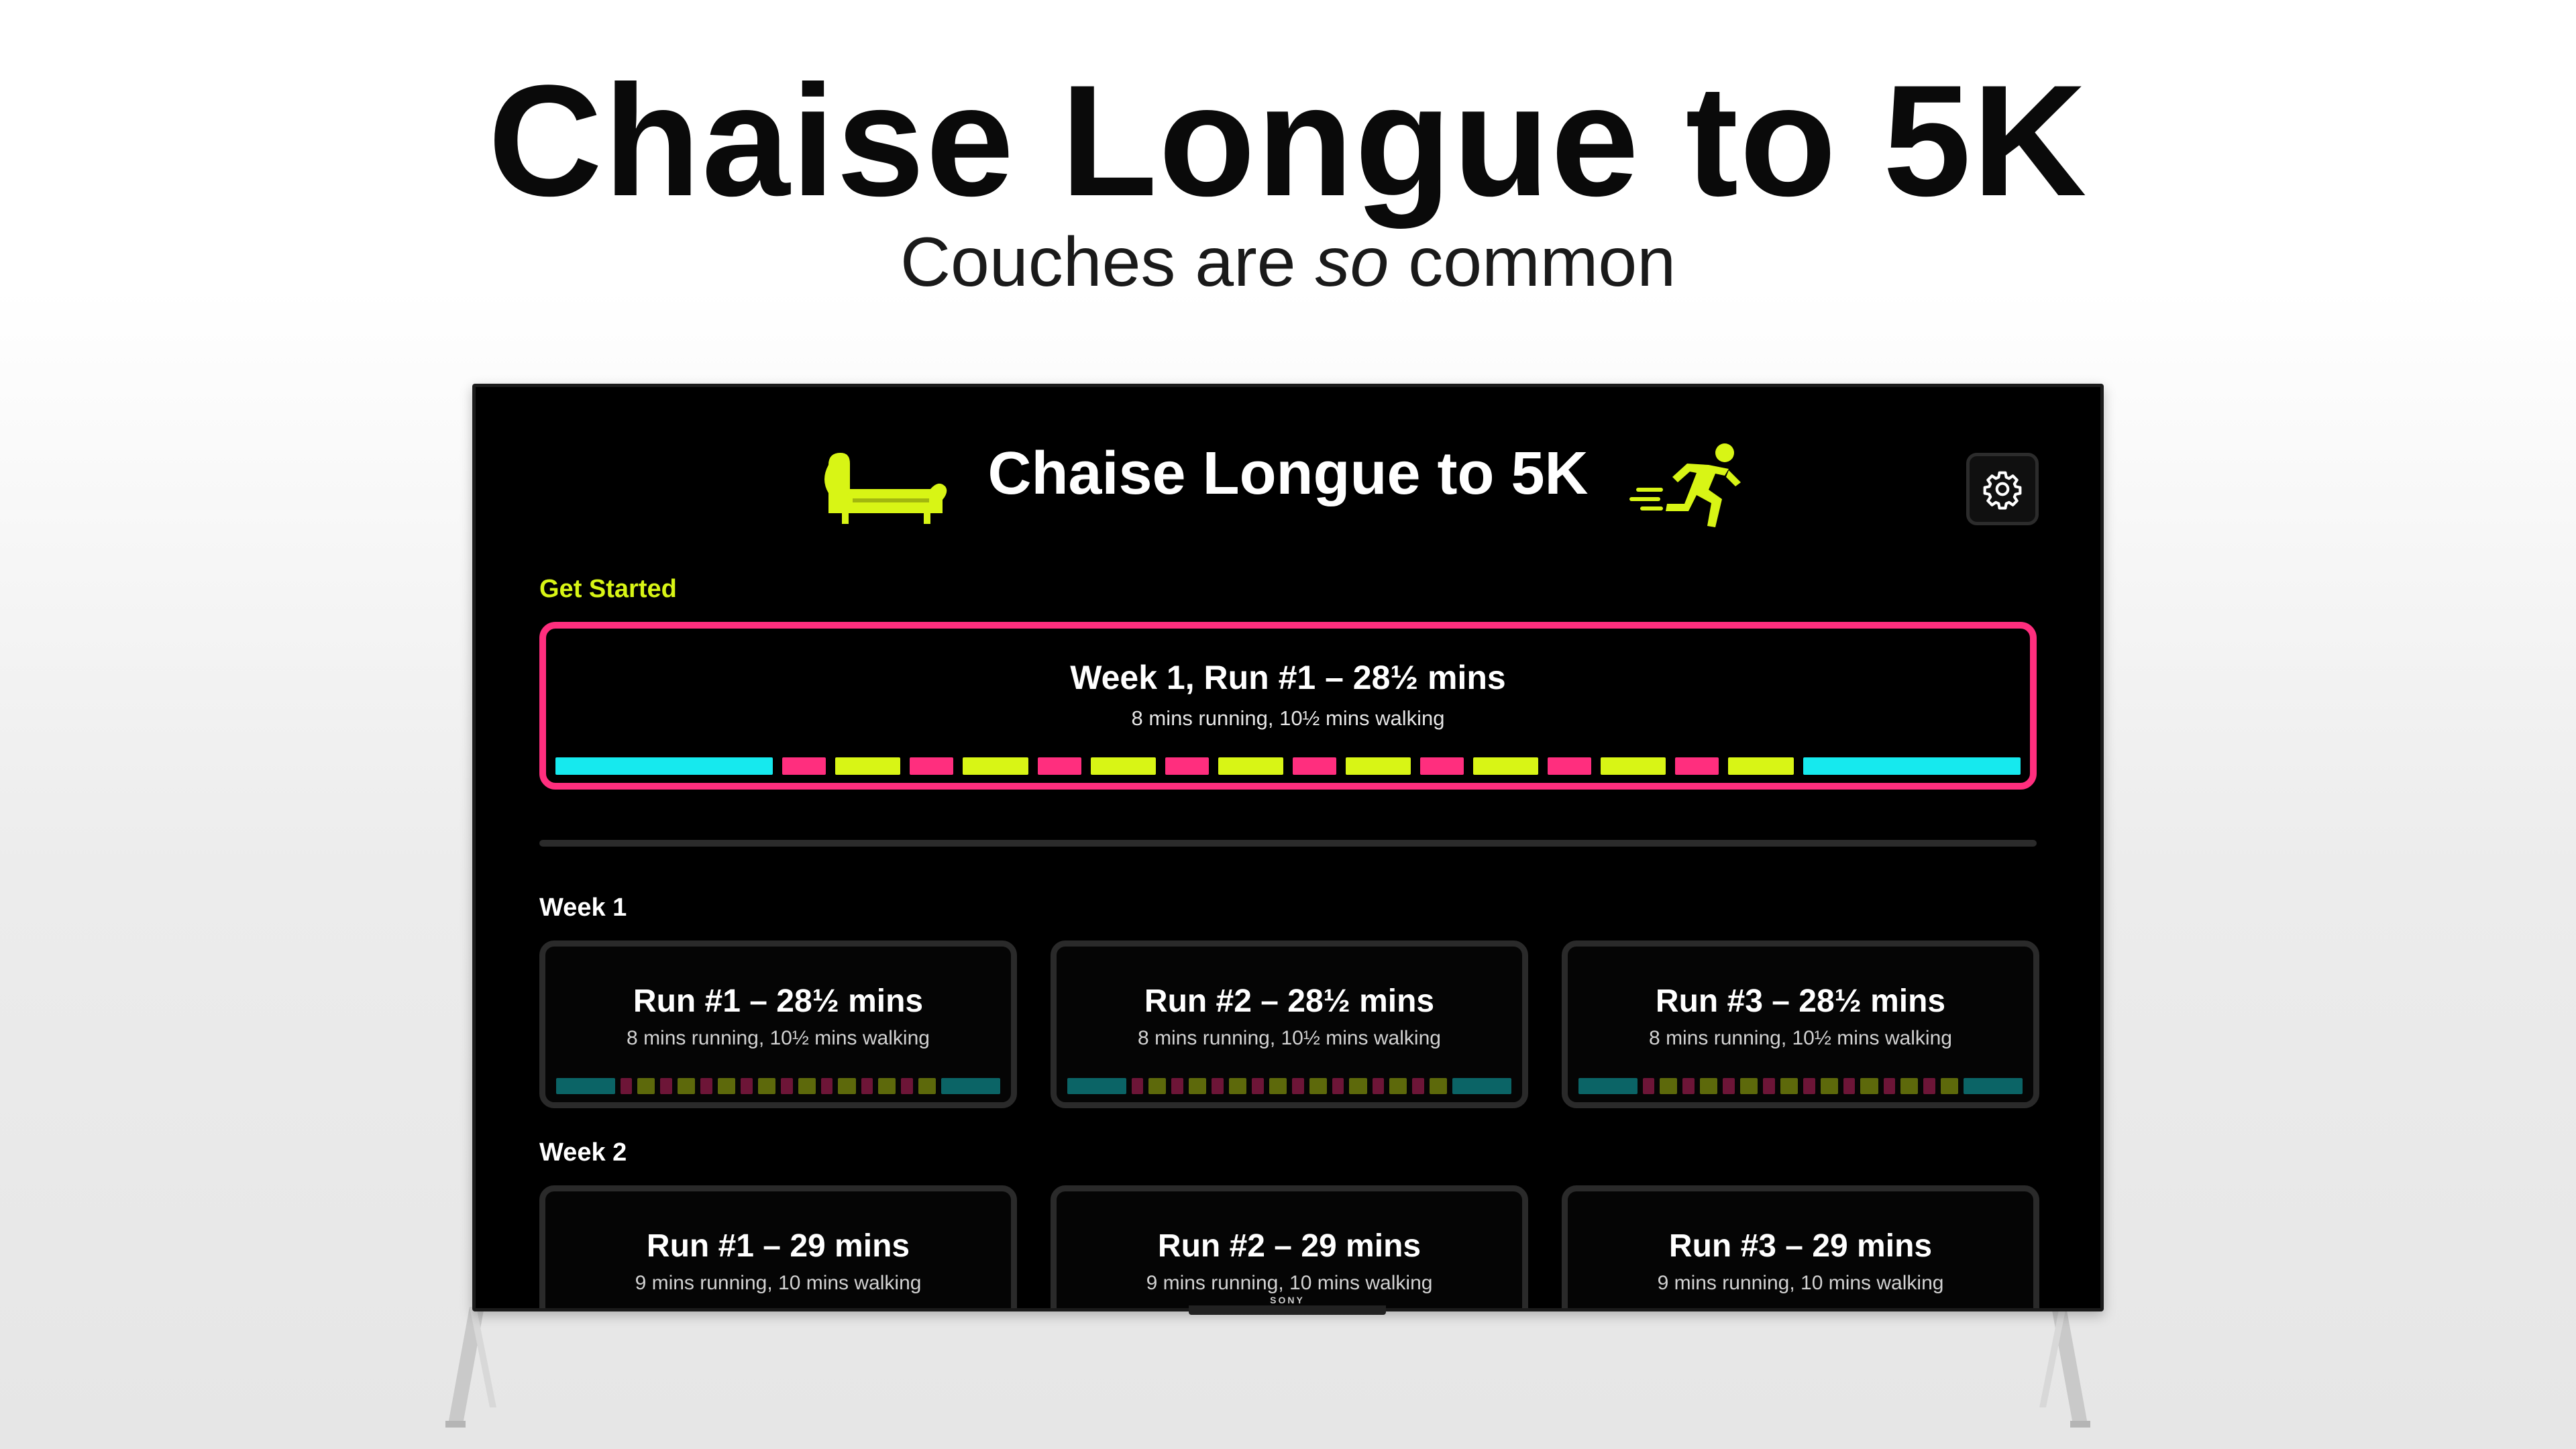  Describe the element at coordinates (1288, 140) in the screenshot. I see `promo-title: Chaise Longue to 5K` at that location.